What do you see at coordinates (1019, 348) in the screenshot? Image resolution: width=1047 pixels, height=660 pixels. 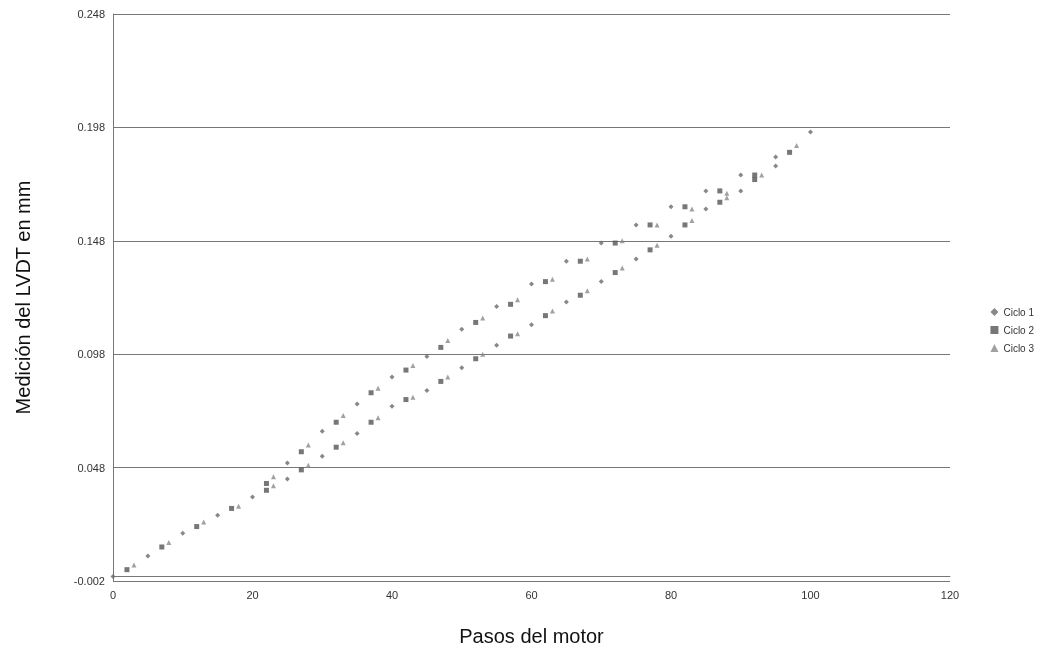 I see `legend-label: Ciclo 3` at bounding box center [1019, 348].